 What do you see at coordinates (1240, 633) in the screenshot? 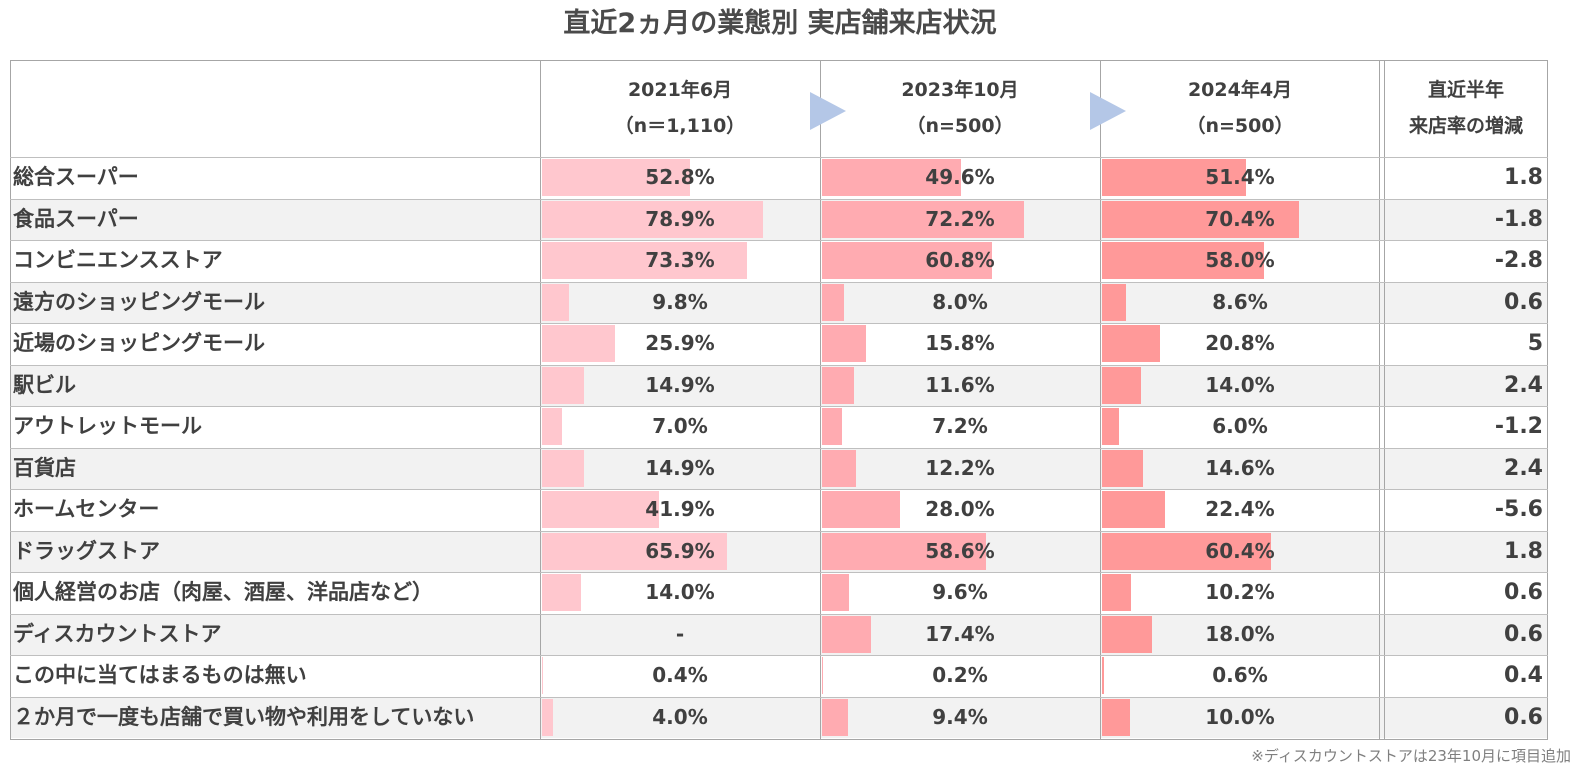
I see `value-label: 18.0%` at bounding box center [1240, 633].